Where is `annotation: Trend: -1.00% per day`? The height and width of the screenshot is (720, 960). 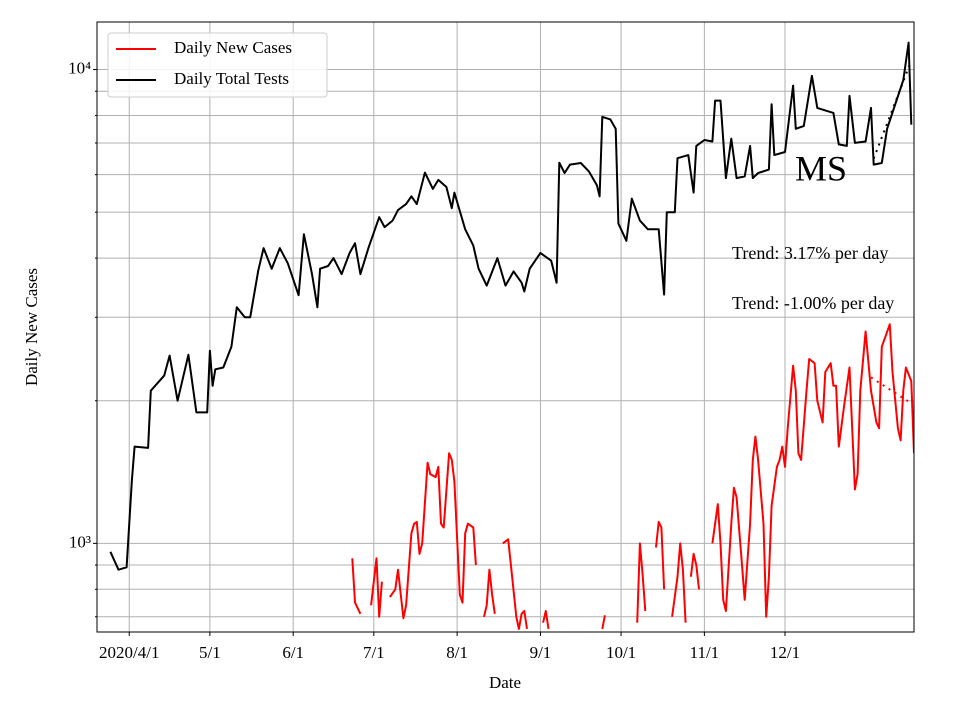 annotation: Trend: -1.00% per day is located at coordinates (813, 303).